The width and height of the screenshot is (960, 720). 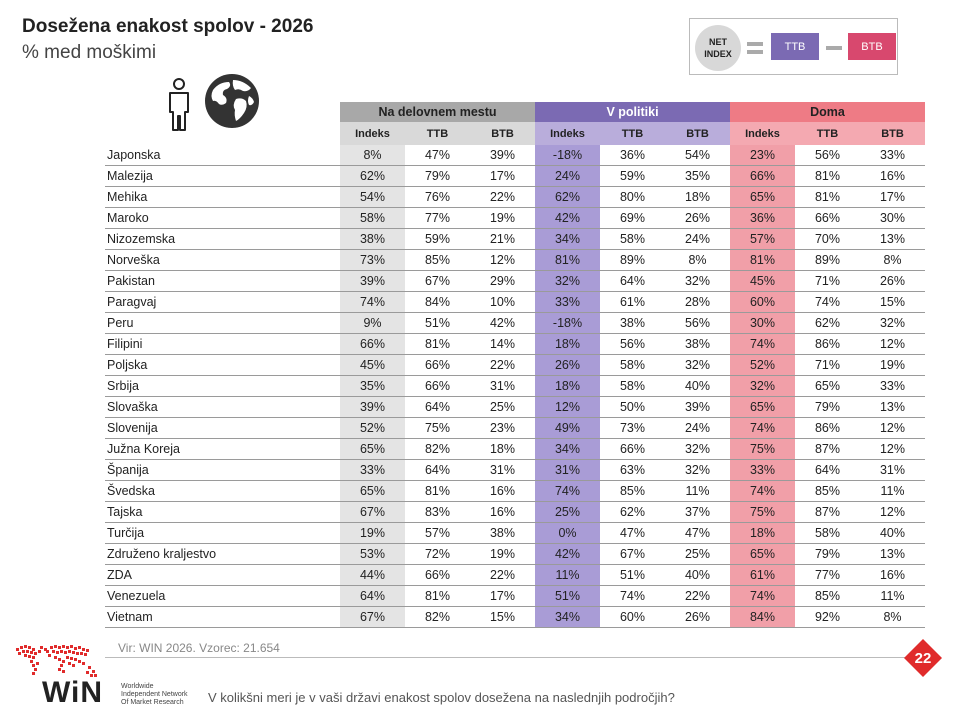 What do you see at coordinates (632, 470) in the screenshot?
I see `cell-politics-ttb: 63%` at bounding box center [632, 470].